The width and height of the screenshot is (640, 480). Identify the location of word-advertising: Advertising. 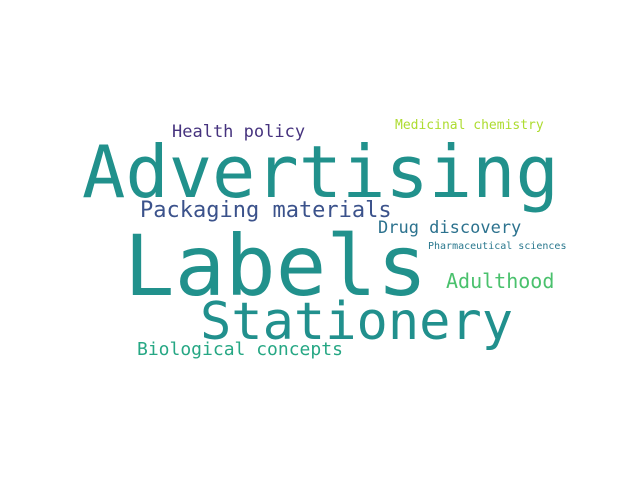
(320, 172).